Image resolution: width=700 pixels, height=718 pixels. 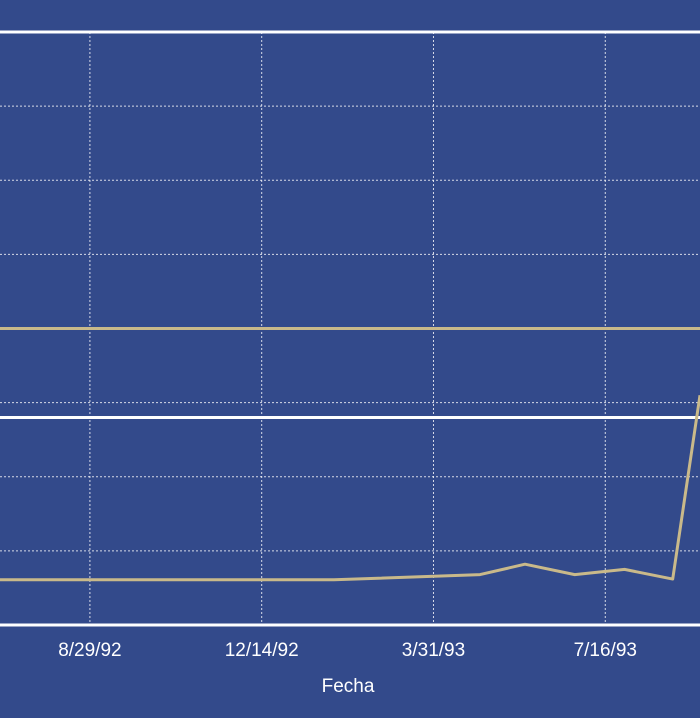 I want to click on x-tick-label: 8/29/92, so click(x=89, y=650).